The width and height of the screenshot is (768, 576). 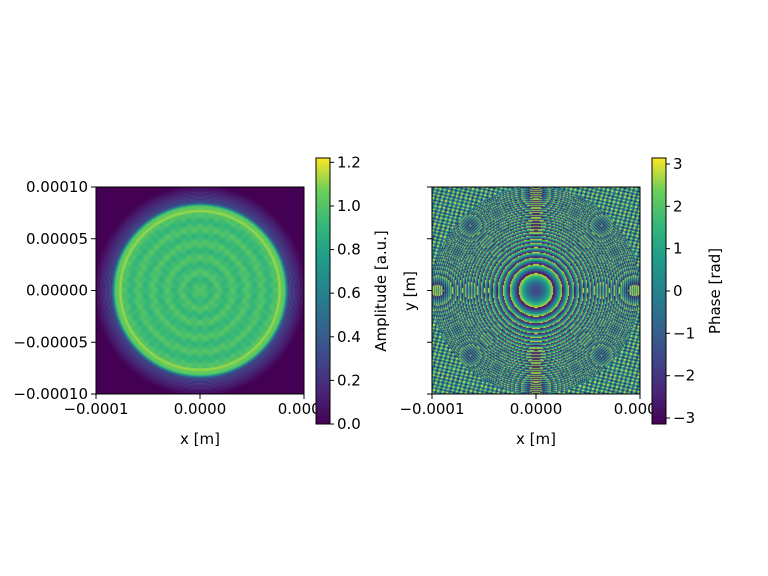 I want to click on phase-colorbar-tick-label: 3, so click(x=678, y=164).